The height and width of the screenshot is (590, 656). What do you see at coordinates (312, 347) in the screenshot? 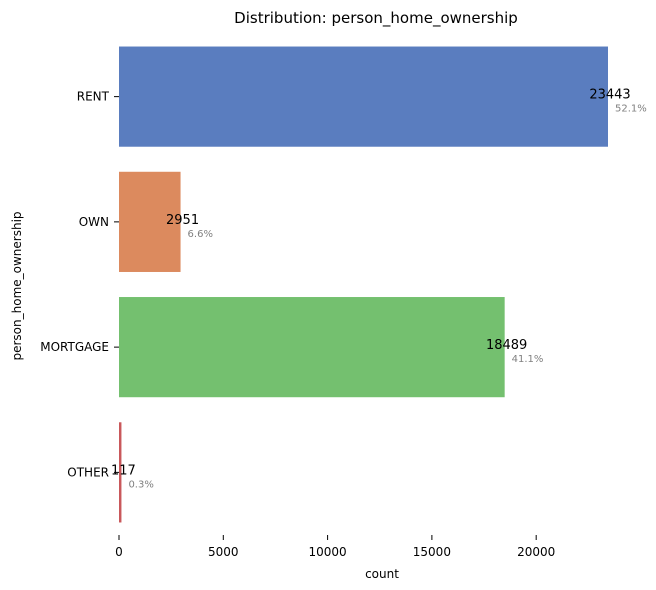
I see `bar-mortgage` at bounding box center [312, 347].